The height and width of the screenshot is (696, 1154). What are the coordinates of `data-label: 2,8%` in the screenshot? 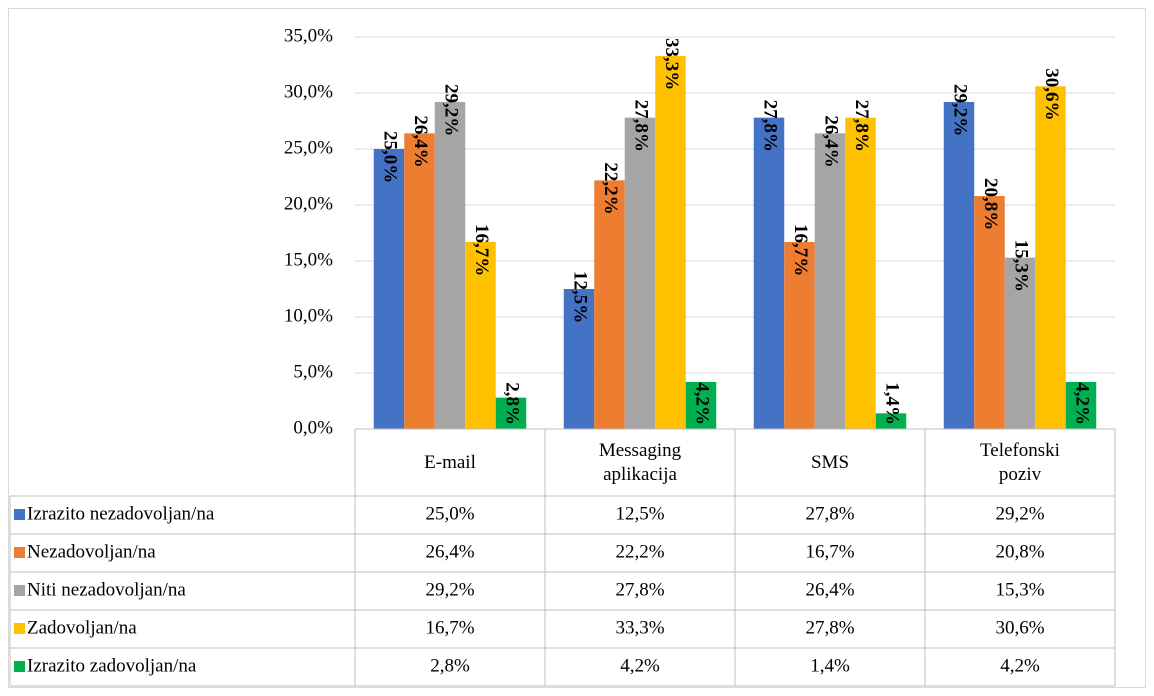 It's located at (512, 403).